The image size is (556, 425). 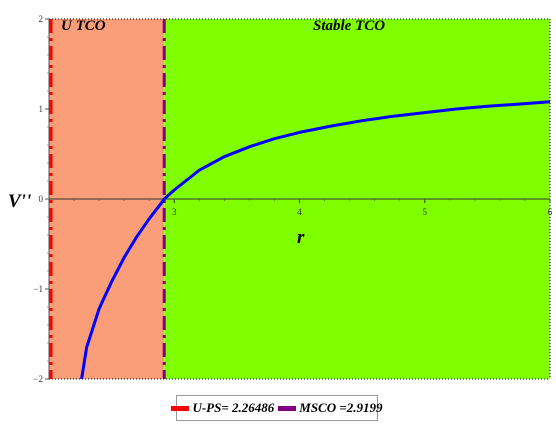 I want to click on legend-item-msco: MSCO =2.9199, so click(x=330, y=408).